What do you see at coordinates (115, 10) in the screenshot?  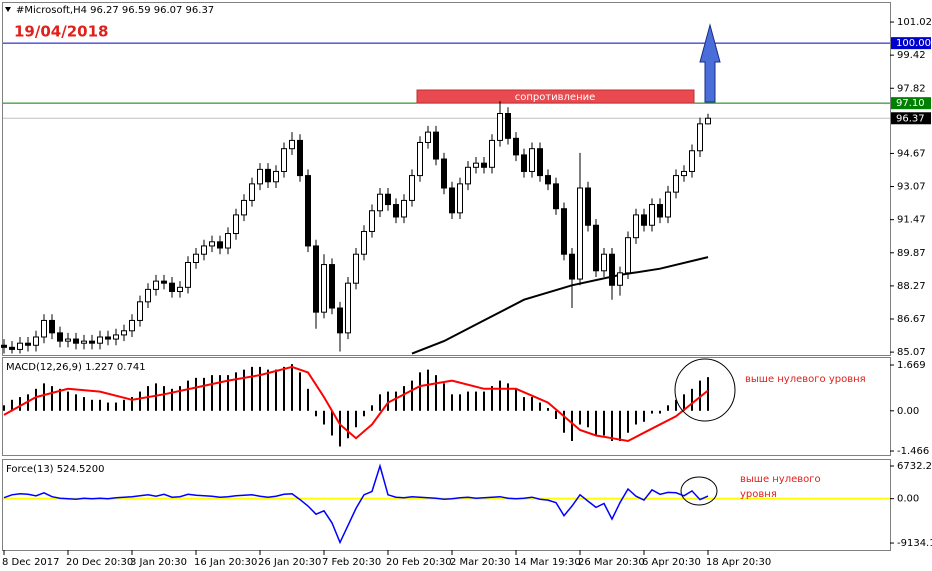 I see `chart-title: #Microsoft,H4 96.27 96.59 96.07 96.37` at bounding box center [115, 10].